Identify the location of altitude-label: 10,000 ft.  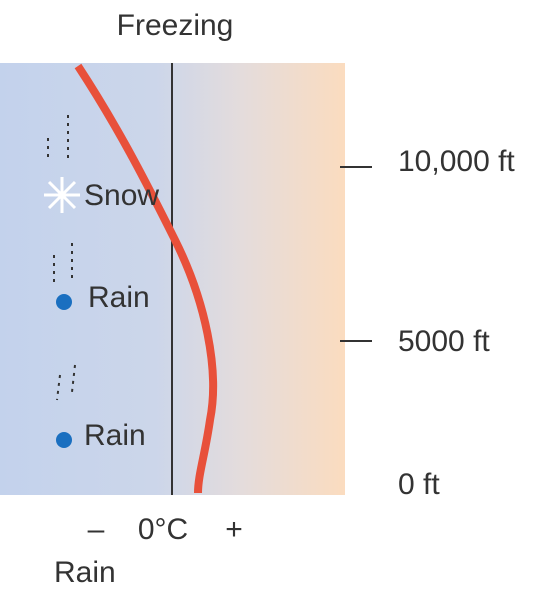
(456, 161).